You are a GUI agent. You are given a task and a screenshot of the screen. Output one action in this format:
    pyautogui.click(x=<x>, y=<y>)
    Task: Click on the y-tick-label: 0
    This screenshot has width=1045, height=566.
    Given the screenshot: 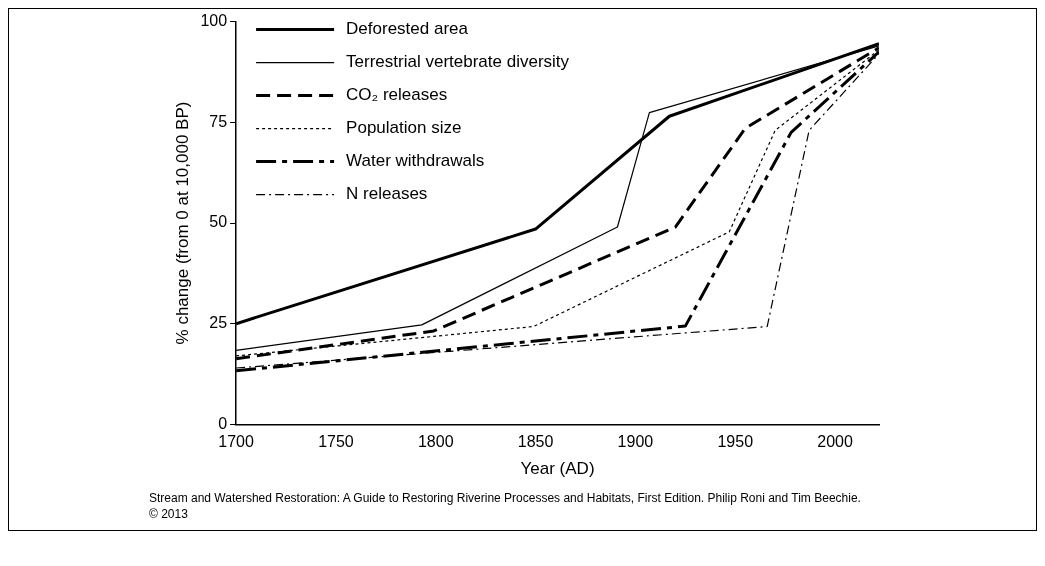 What is the action you would take?
    pyautogui.click(x=223, y=423)
    